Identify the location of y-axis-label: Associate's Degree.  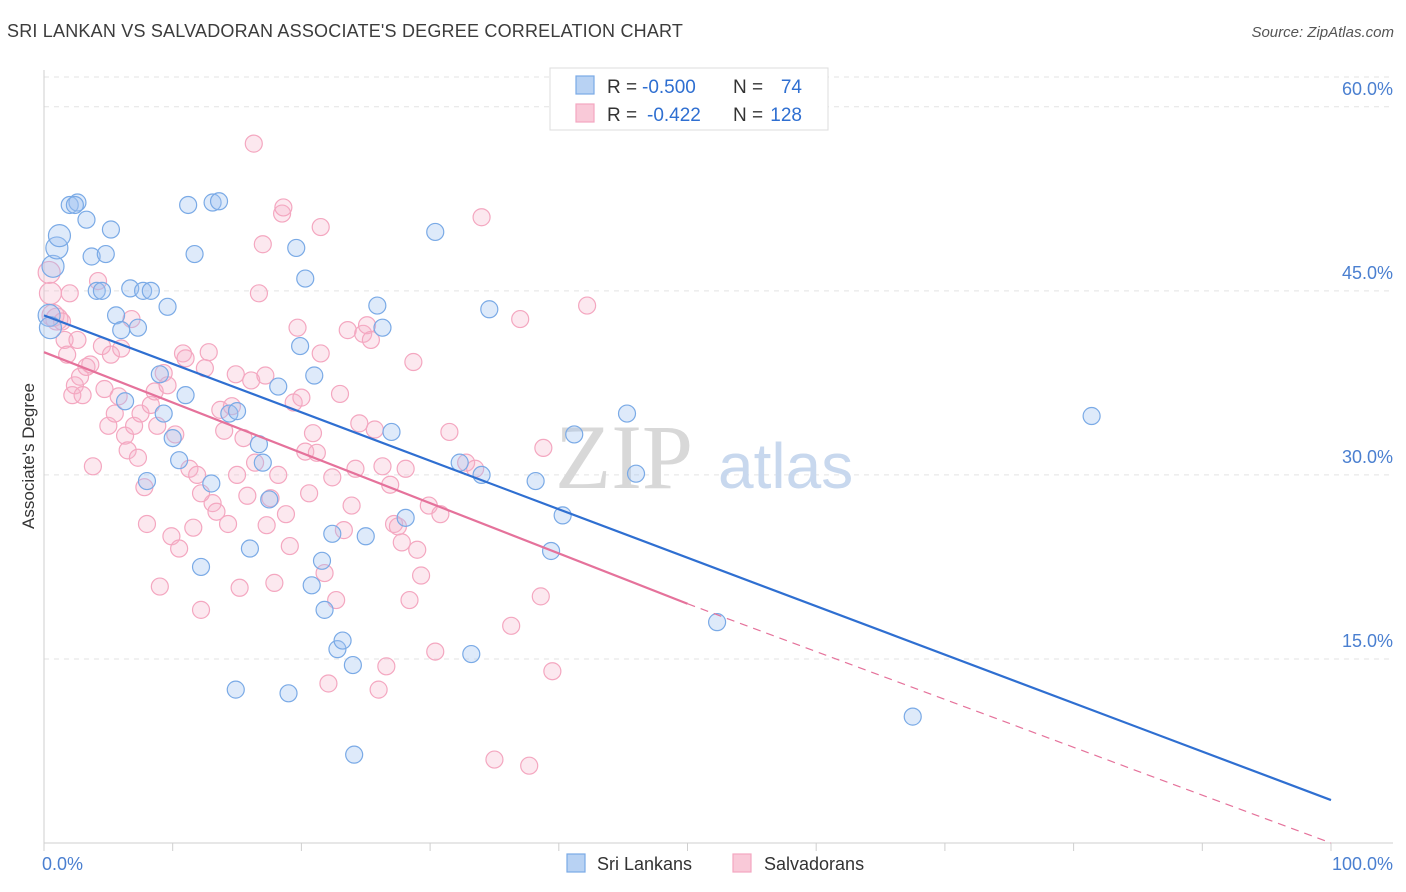
(28, 456).